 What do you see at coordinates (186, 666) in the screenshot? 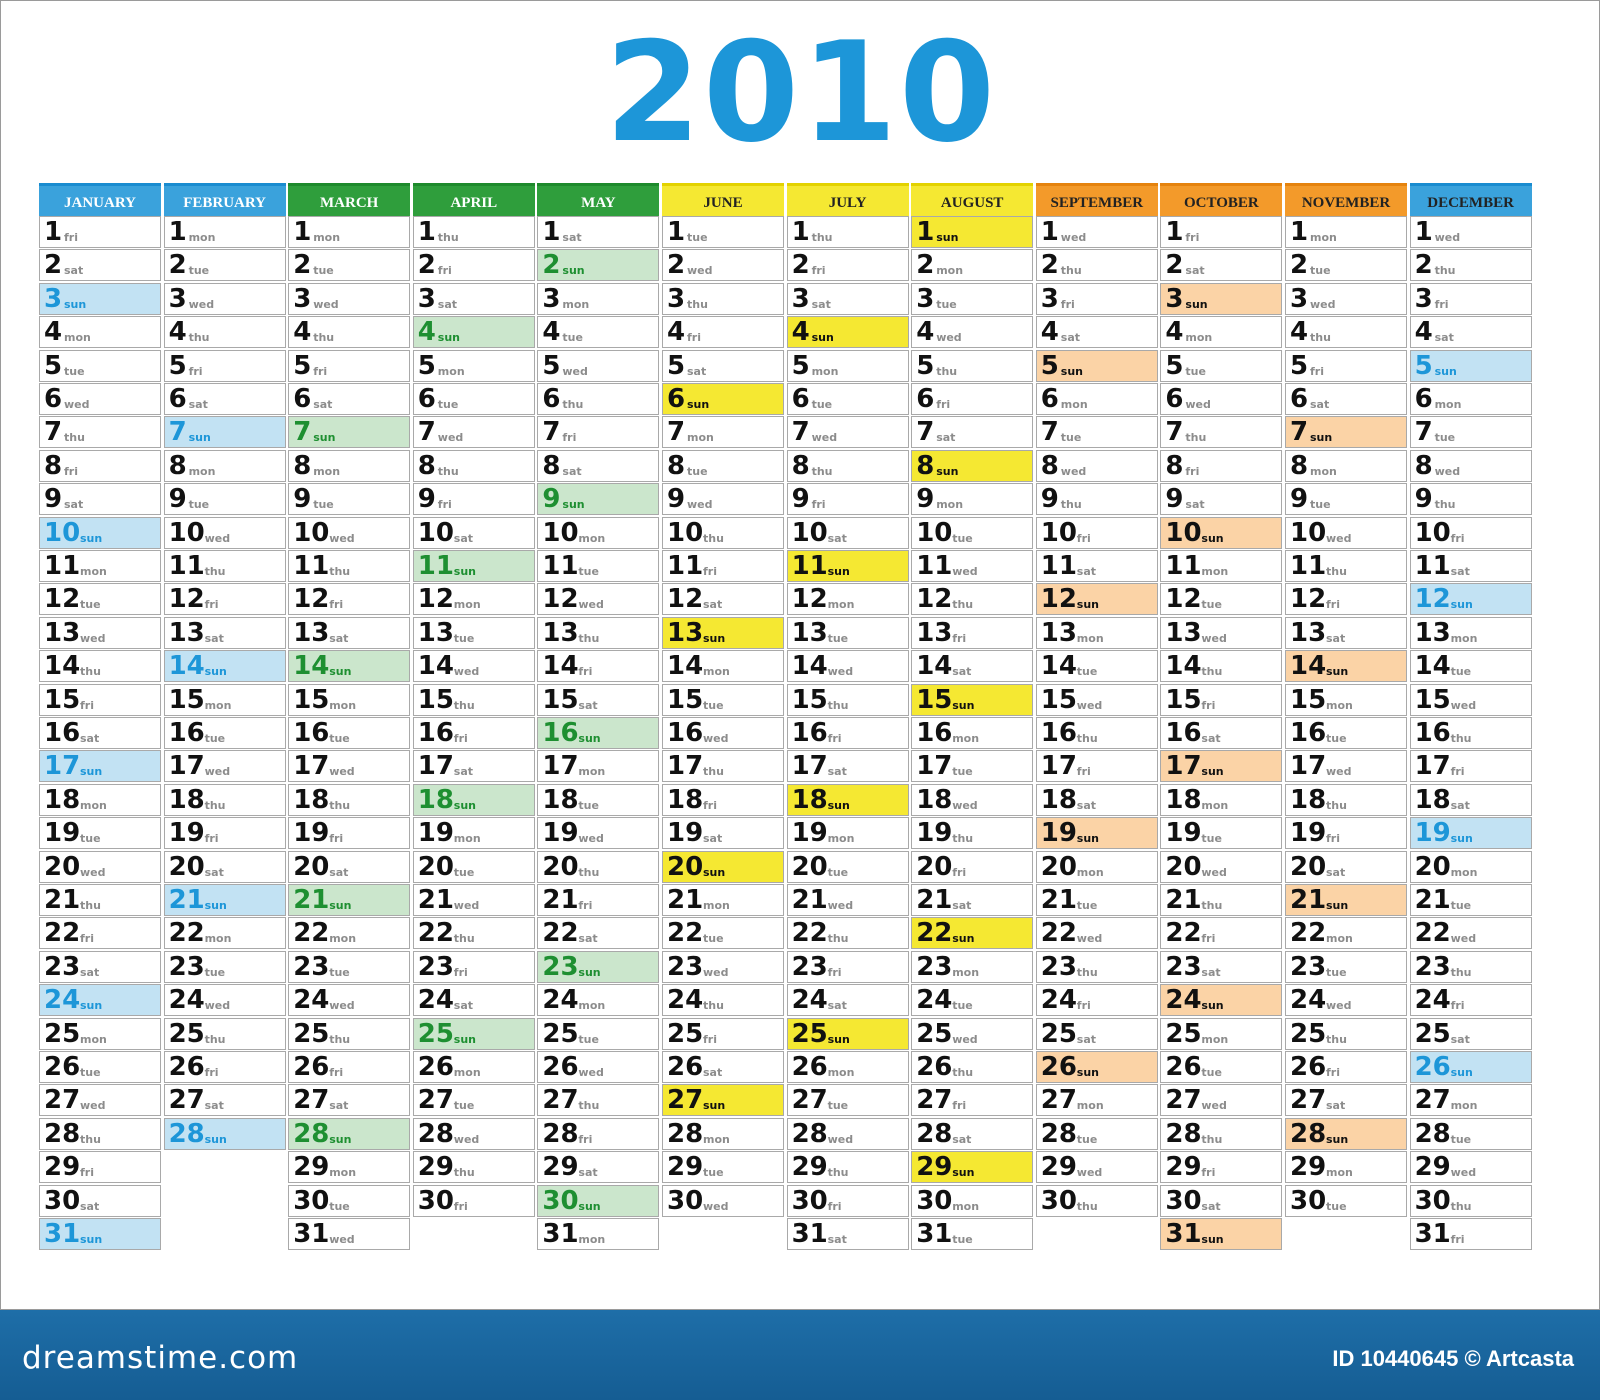
I see `day-number: 14` at bounding box center [186, 666].